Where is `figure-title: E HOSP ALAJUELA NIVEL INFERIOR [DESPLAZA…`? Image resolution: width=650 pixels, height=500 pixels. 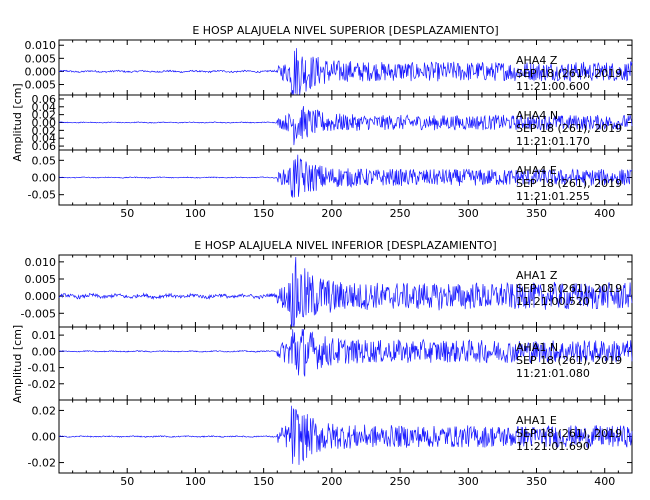
figure-title: E HOSP ALAJUELA NIVEL INFERIOR [DESPLAZA… is located at coordinates (345, 245).